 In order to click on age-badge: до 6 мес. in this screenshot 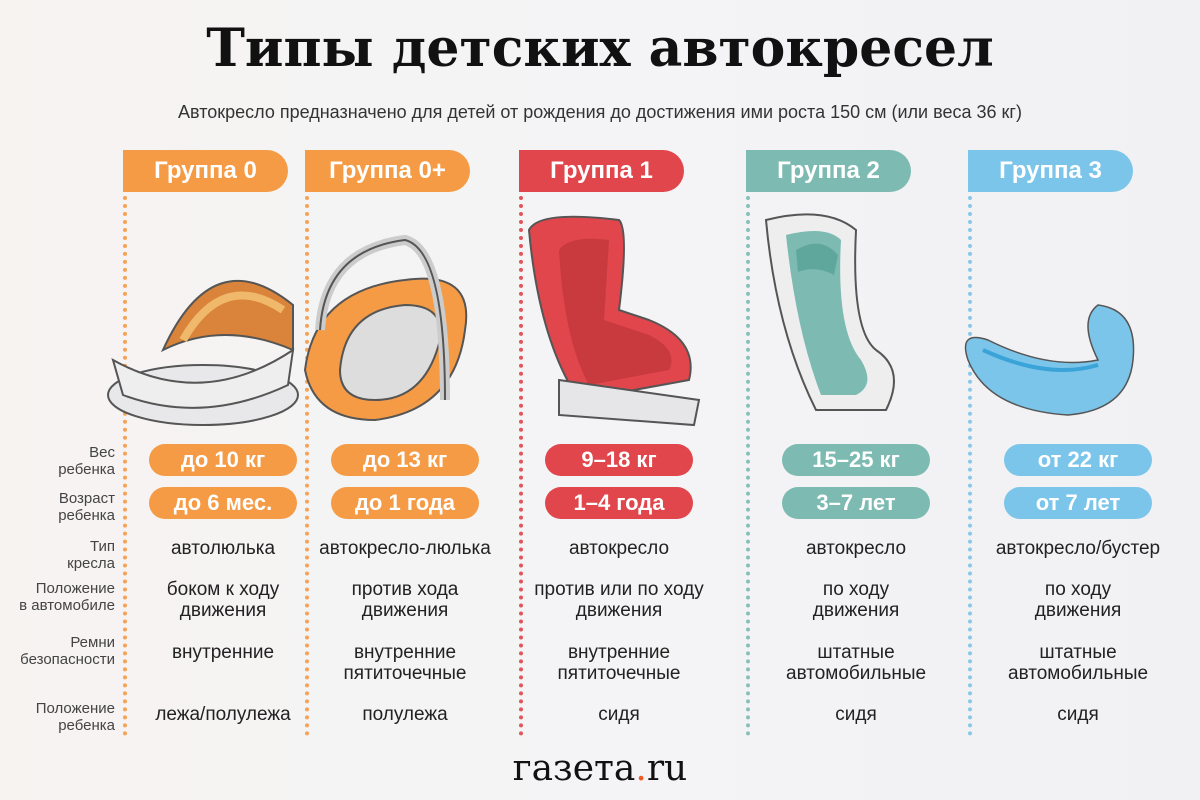, I will do `click(223, 503)`.